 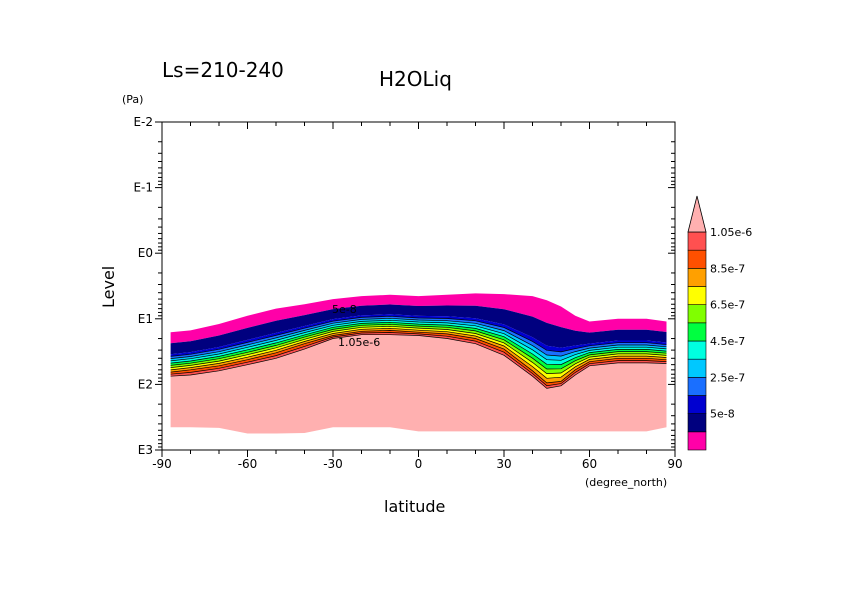 I want to click on saturated-region, so click(x=418, y=384).